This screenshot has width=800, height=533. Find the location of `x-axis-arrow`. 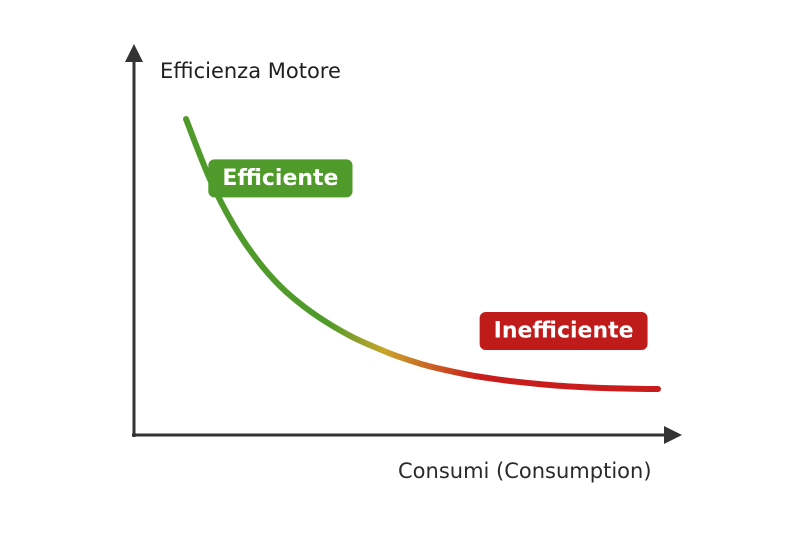

x-axis-arrow is located at coordinates (673, 435).